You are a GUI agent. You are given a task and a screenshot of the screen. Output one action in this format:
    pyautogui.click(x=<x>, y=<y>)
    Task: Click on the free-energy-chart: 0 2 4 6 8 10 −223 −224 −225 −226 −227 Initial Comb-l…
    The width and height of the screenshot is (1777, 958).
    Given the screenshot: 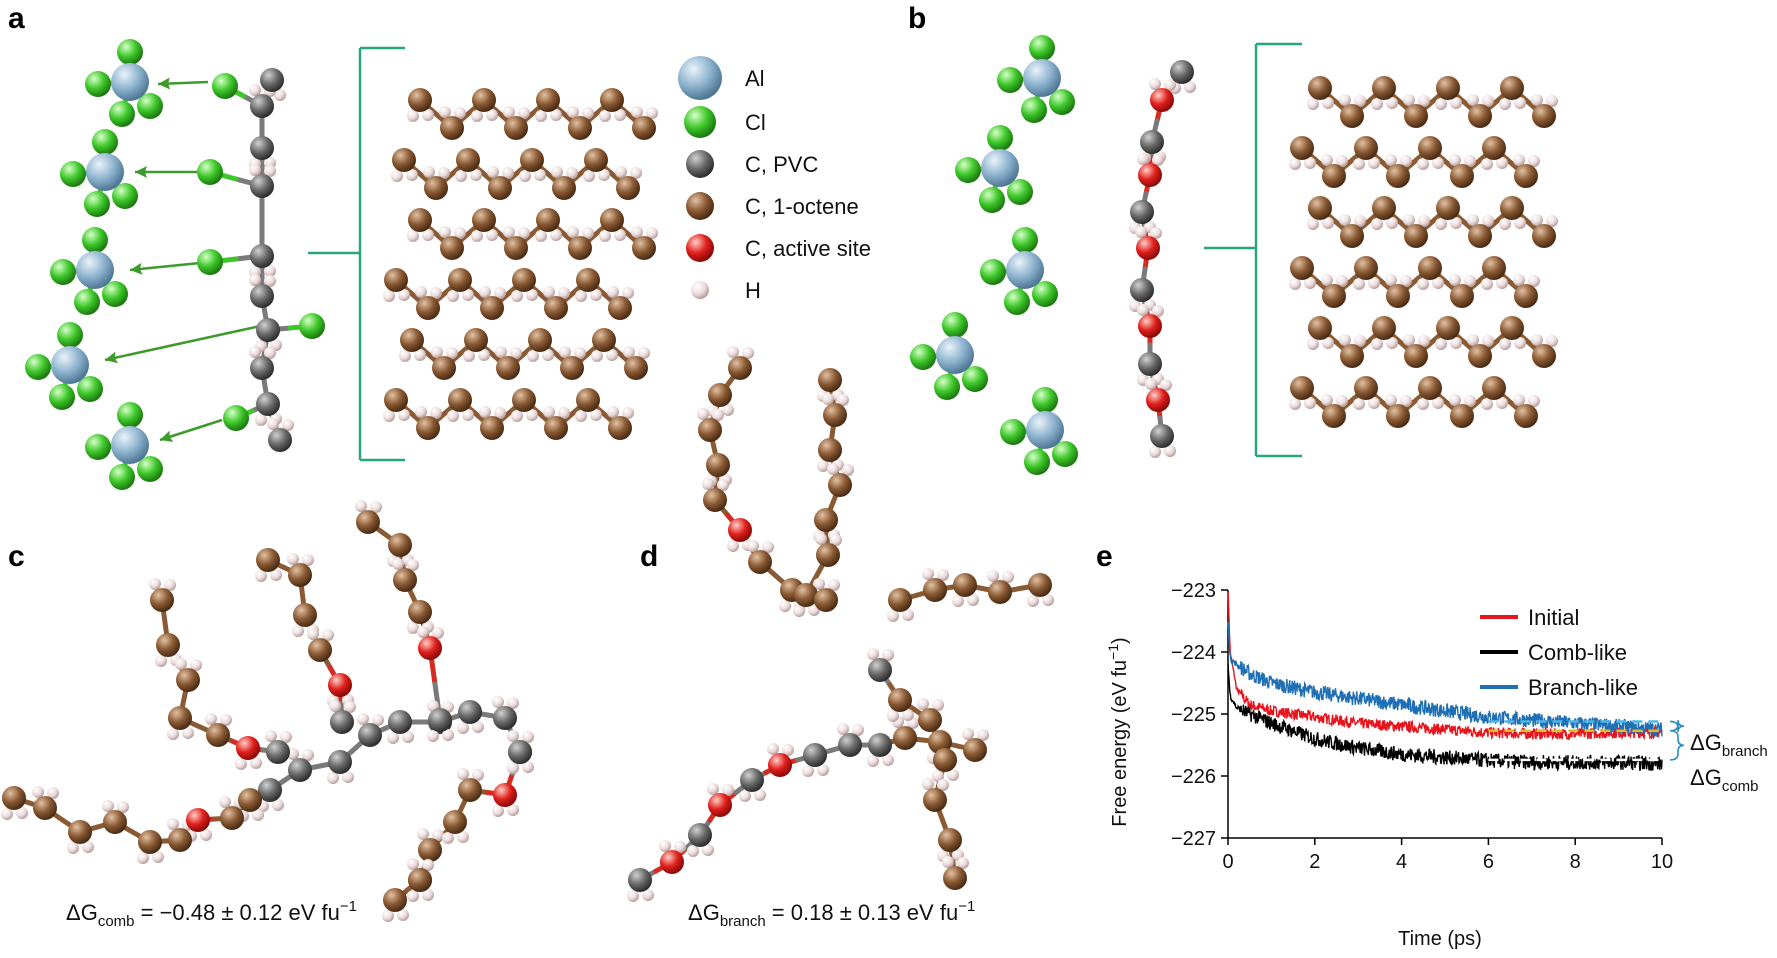 What is the action you would take?
    pyautogui.click(x=1428, y=726)
    